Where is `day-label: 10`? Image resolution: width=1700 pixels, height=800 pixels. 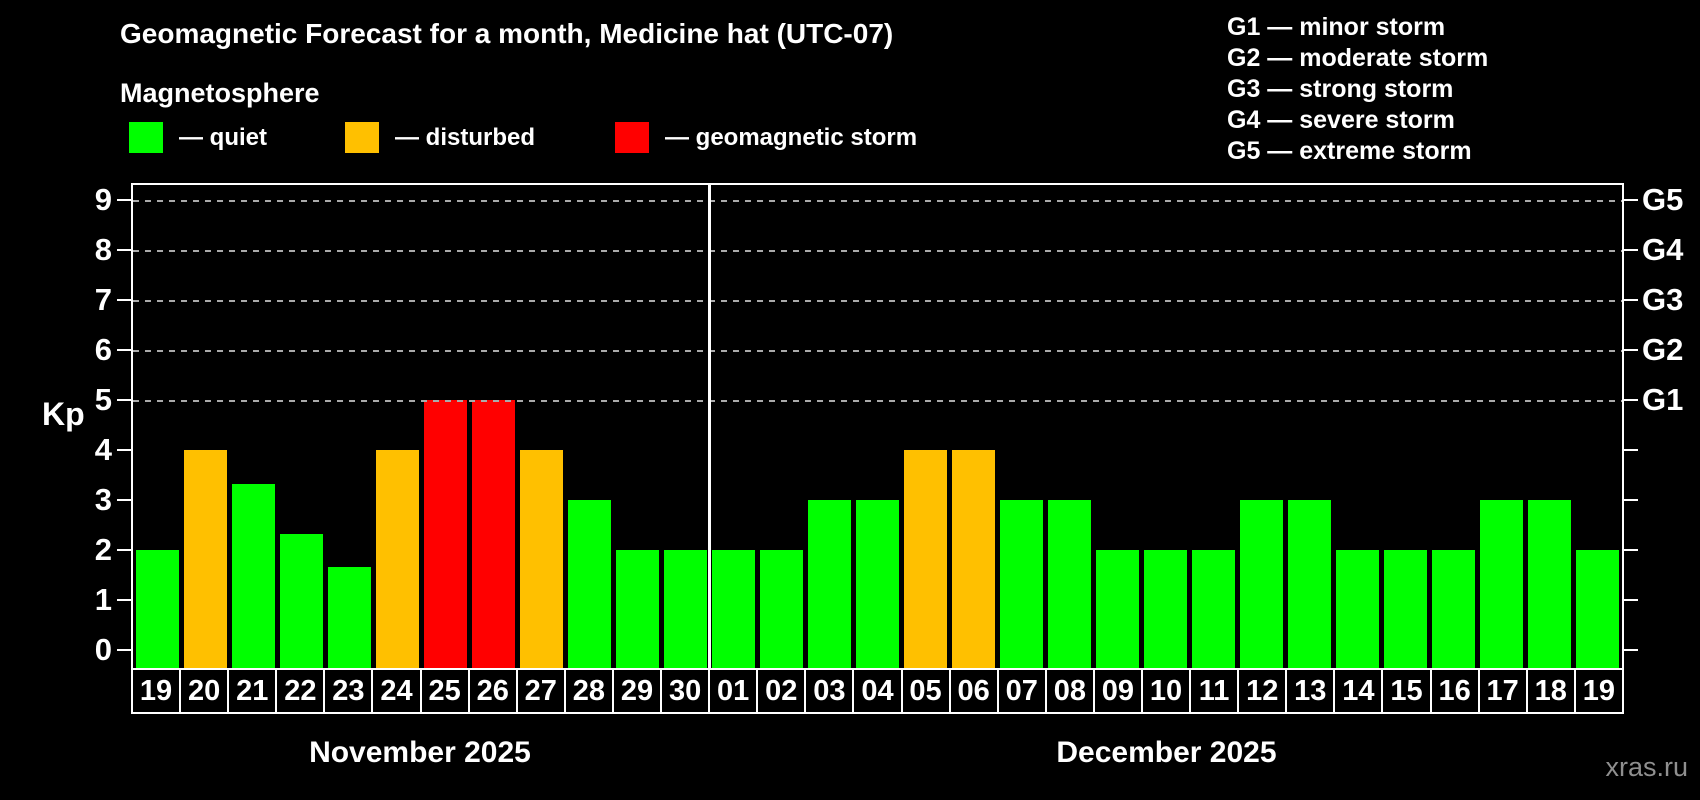 day-label: 10 is located at coordinates (1166, 691).